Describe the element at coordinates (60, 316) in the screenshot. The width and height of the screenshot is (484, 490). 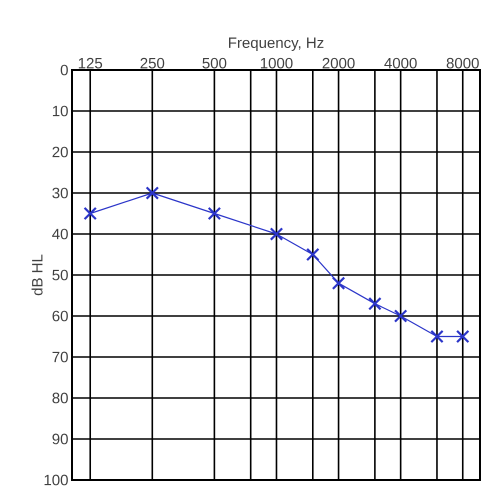
I see `y-tick-label: 60` at that location.